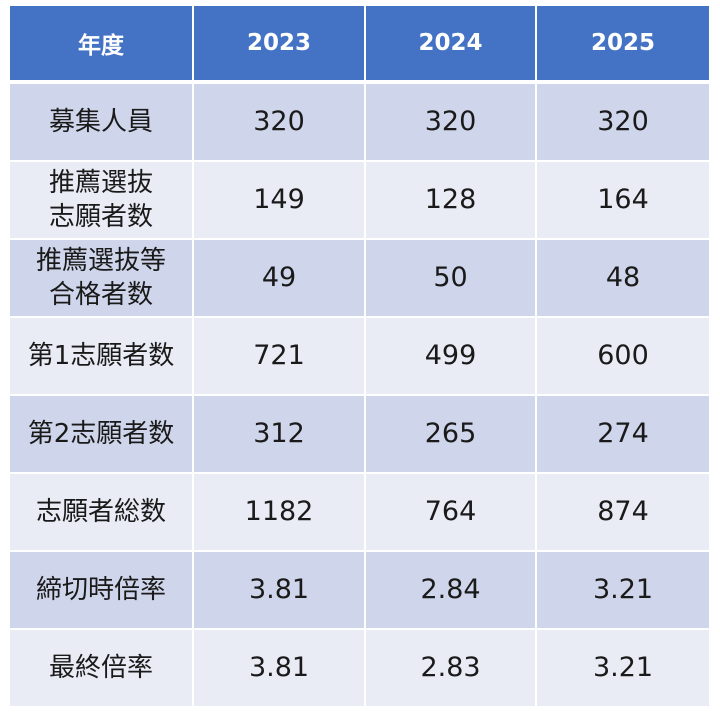  I want to click on row-label-line: 第2志願者数, so click(101, 434).